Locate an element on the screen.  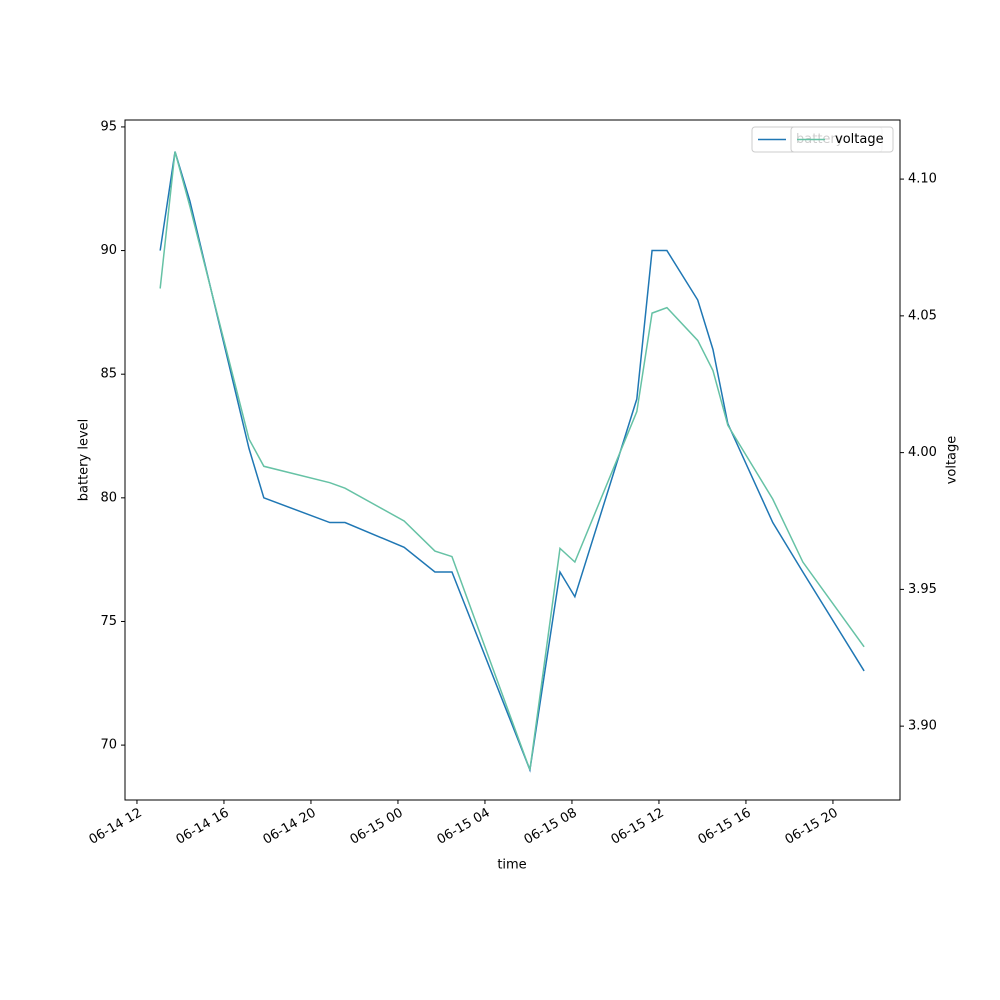
y-tick-label: 70 is located at coordinates (108, 745).